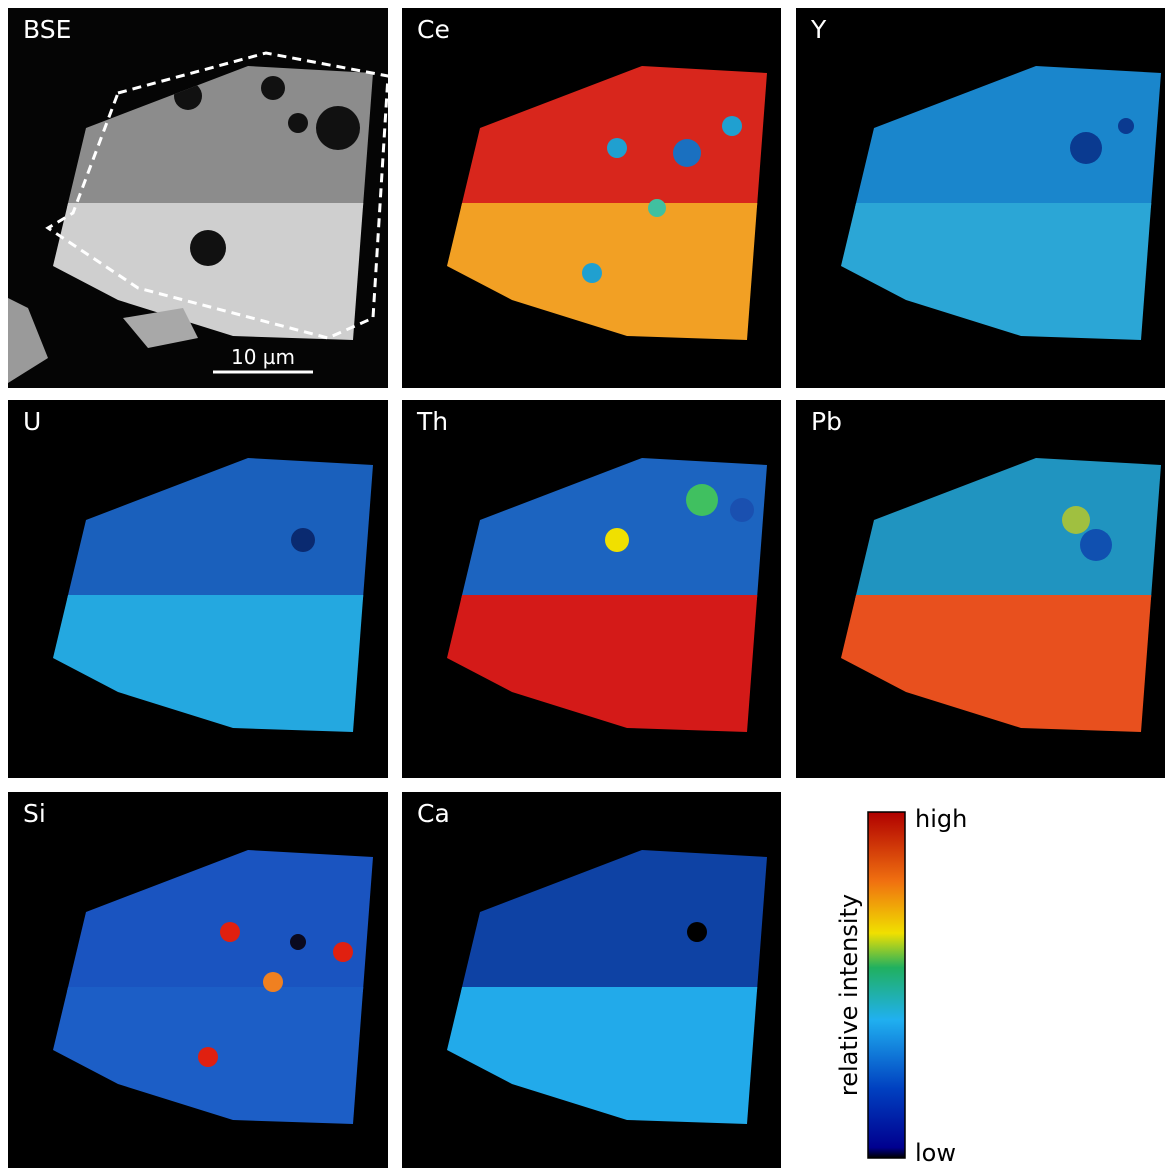 Image resolution: width=1165 pixels, height=1168 pixels. I want to click on panel: Th, so click(591, 589).